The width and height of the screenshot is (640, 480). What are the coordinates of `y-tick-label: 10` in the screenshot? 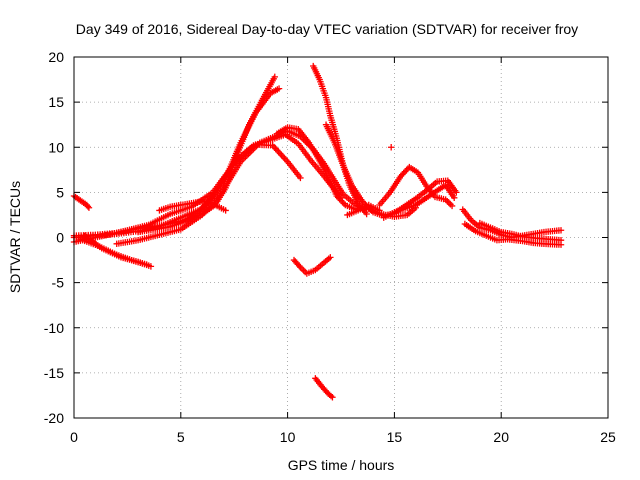 It's located at (56, 147).